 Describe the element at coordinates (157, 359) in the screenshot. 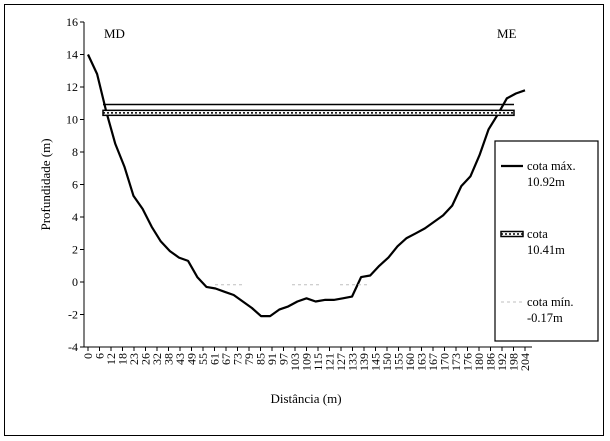

I see `x-tick-label: 32` at that location.